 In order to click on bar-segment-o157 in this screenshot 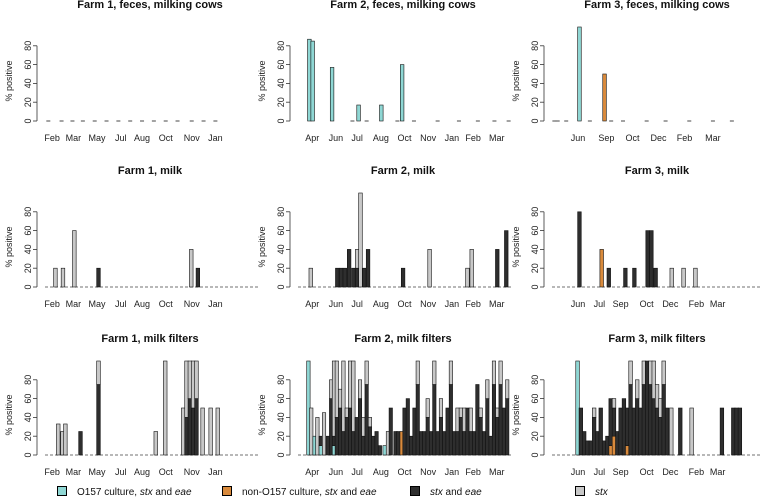, I will do `click(579, 74)`.